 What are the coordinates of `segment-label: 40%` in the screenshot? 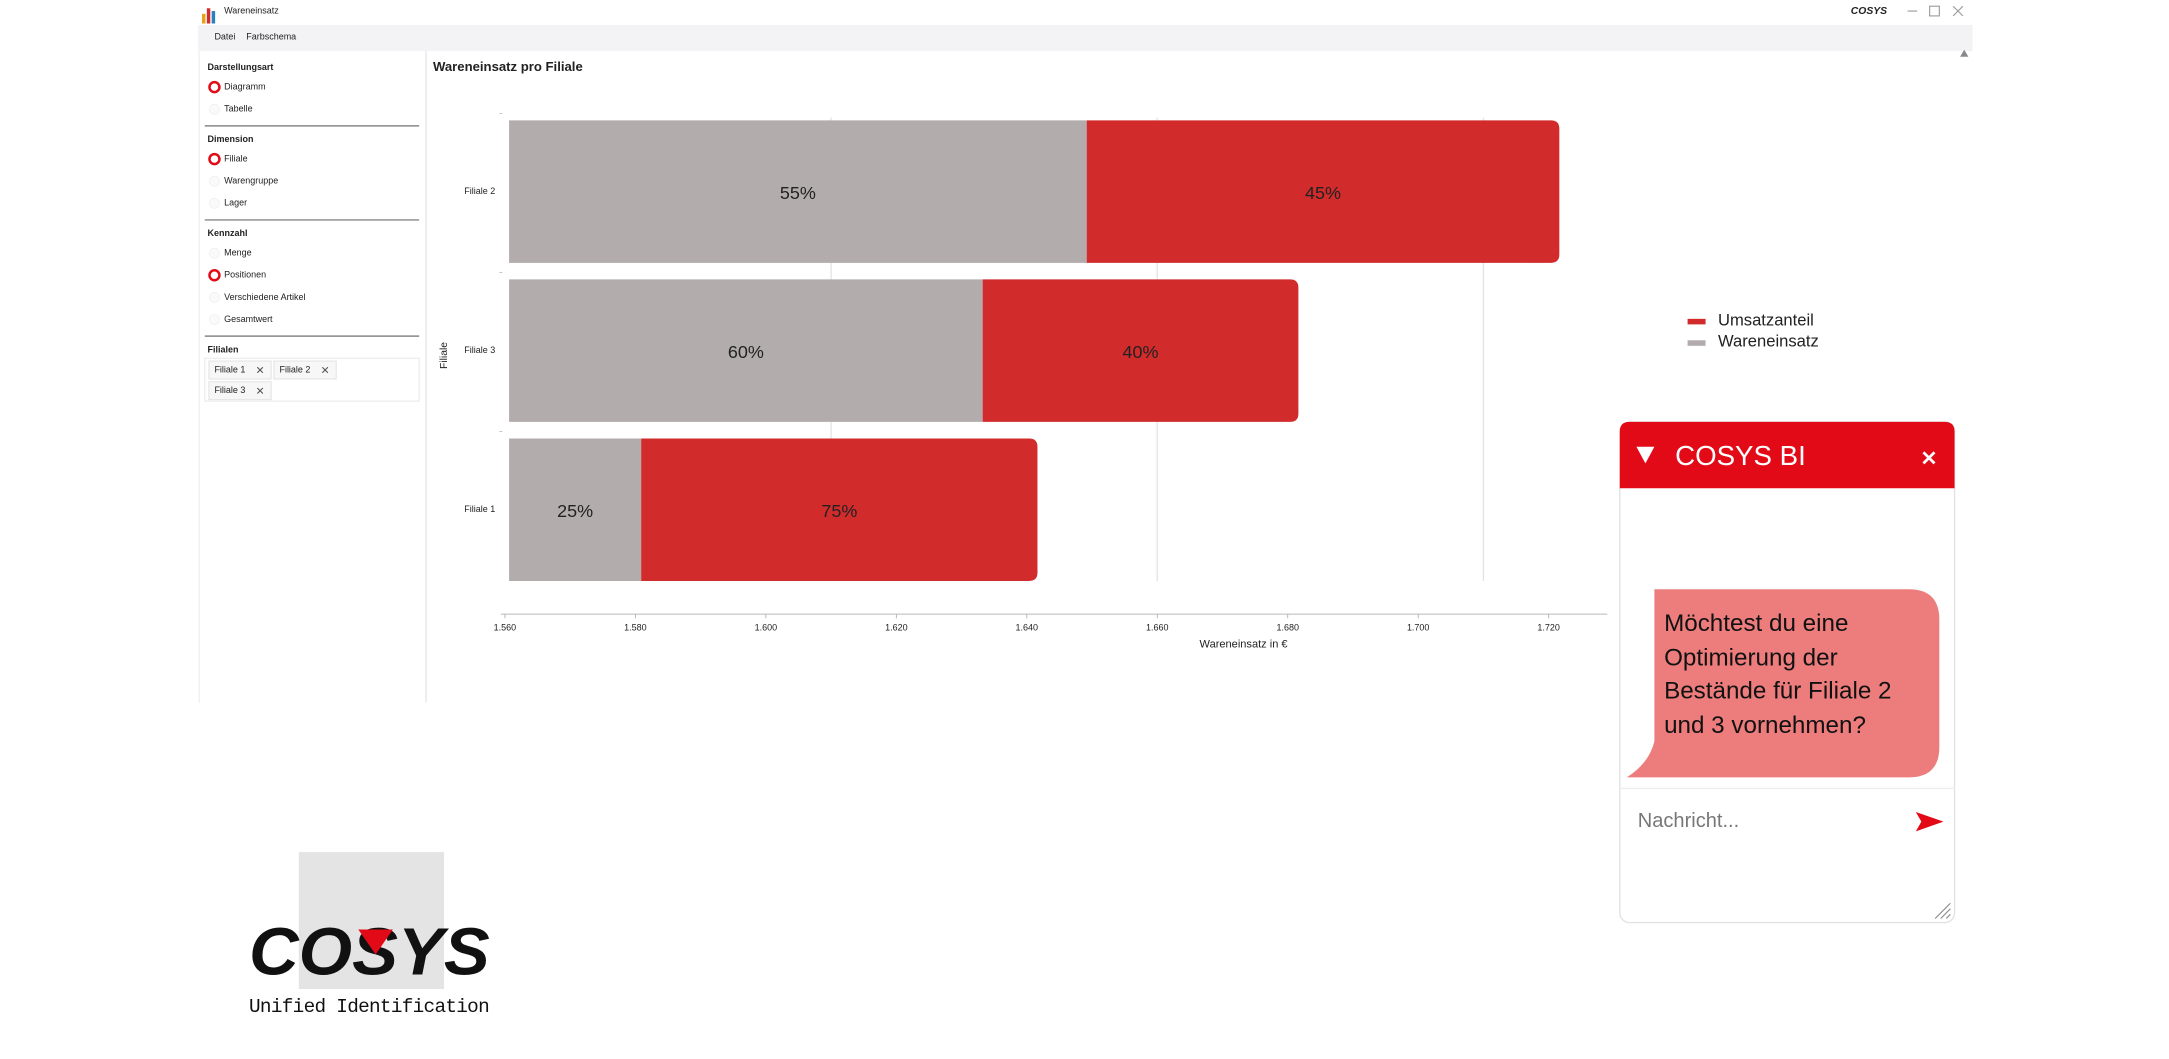 It's located at (1141, 352).